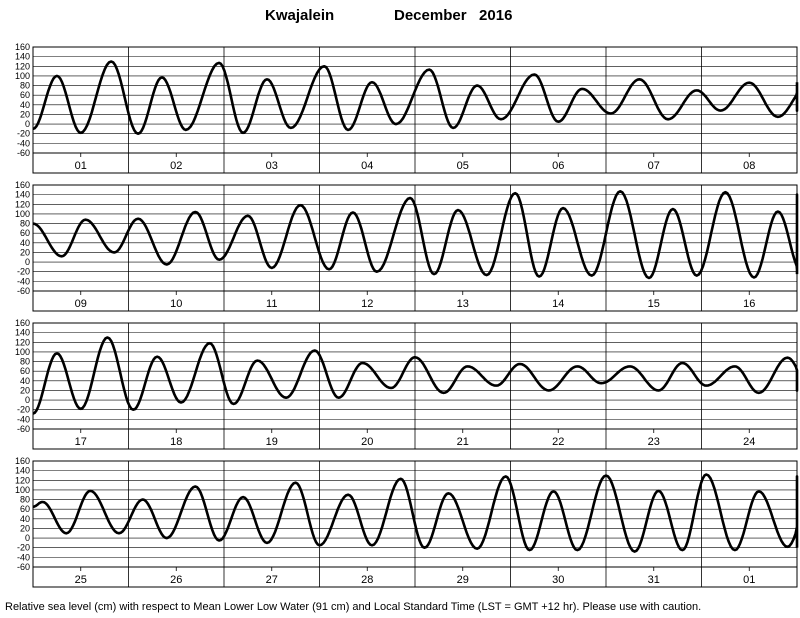  What do you see at coordinates (299, 15) in the screenshot?
I see `chart-title: Kwajalein` at bounding box center [299, 15].